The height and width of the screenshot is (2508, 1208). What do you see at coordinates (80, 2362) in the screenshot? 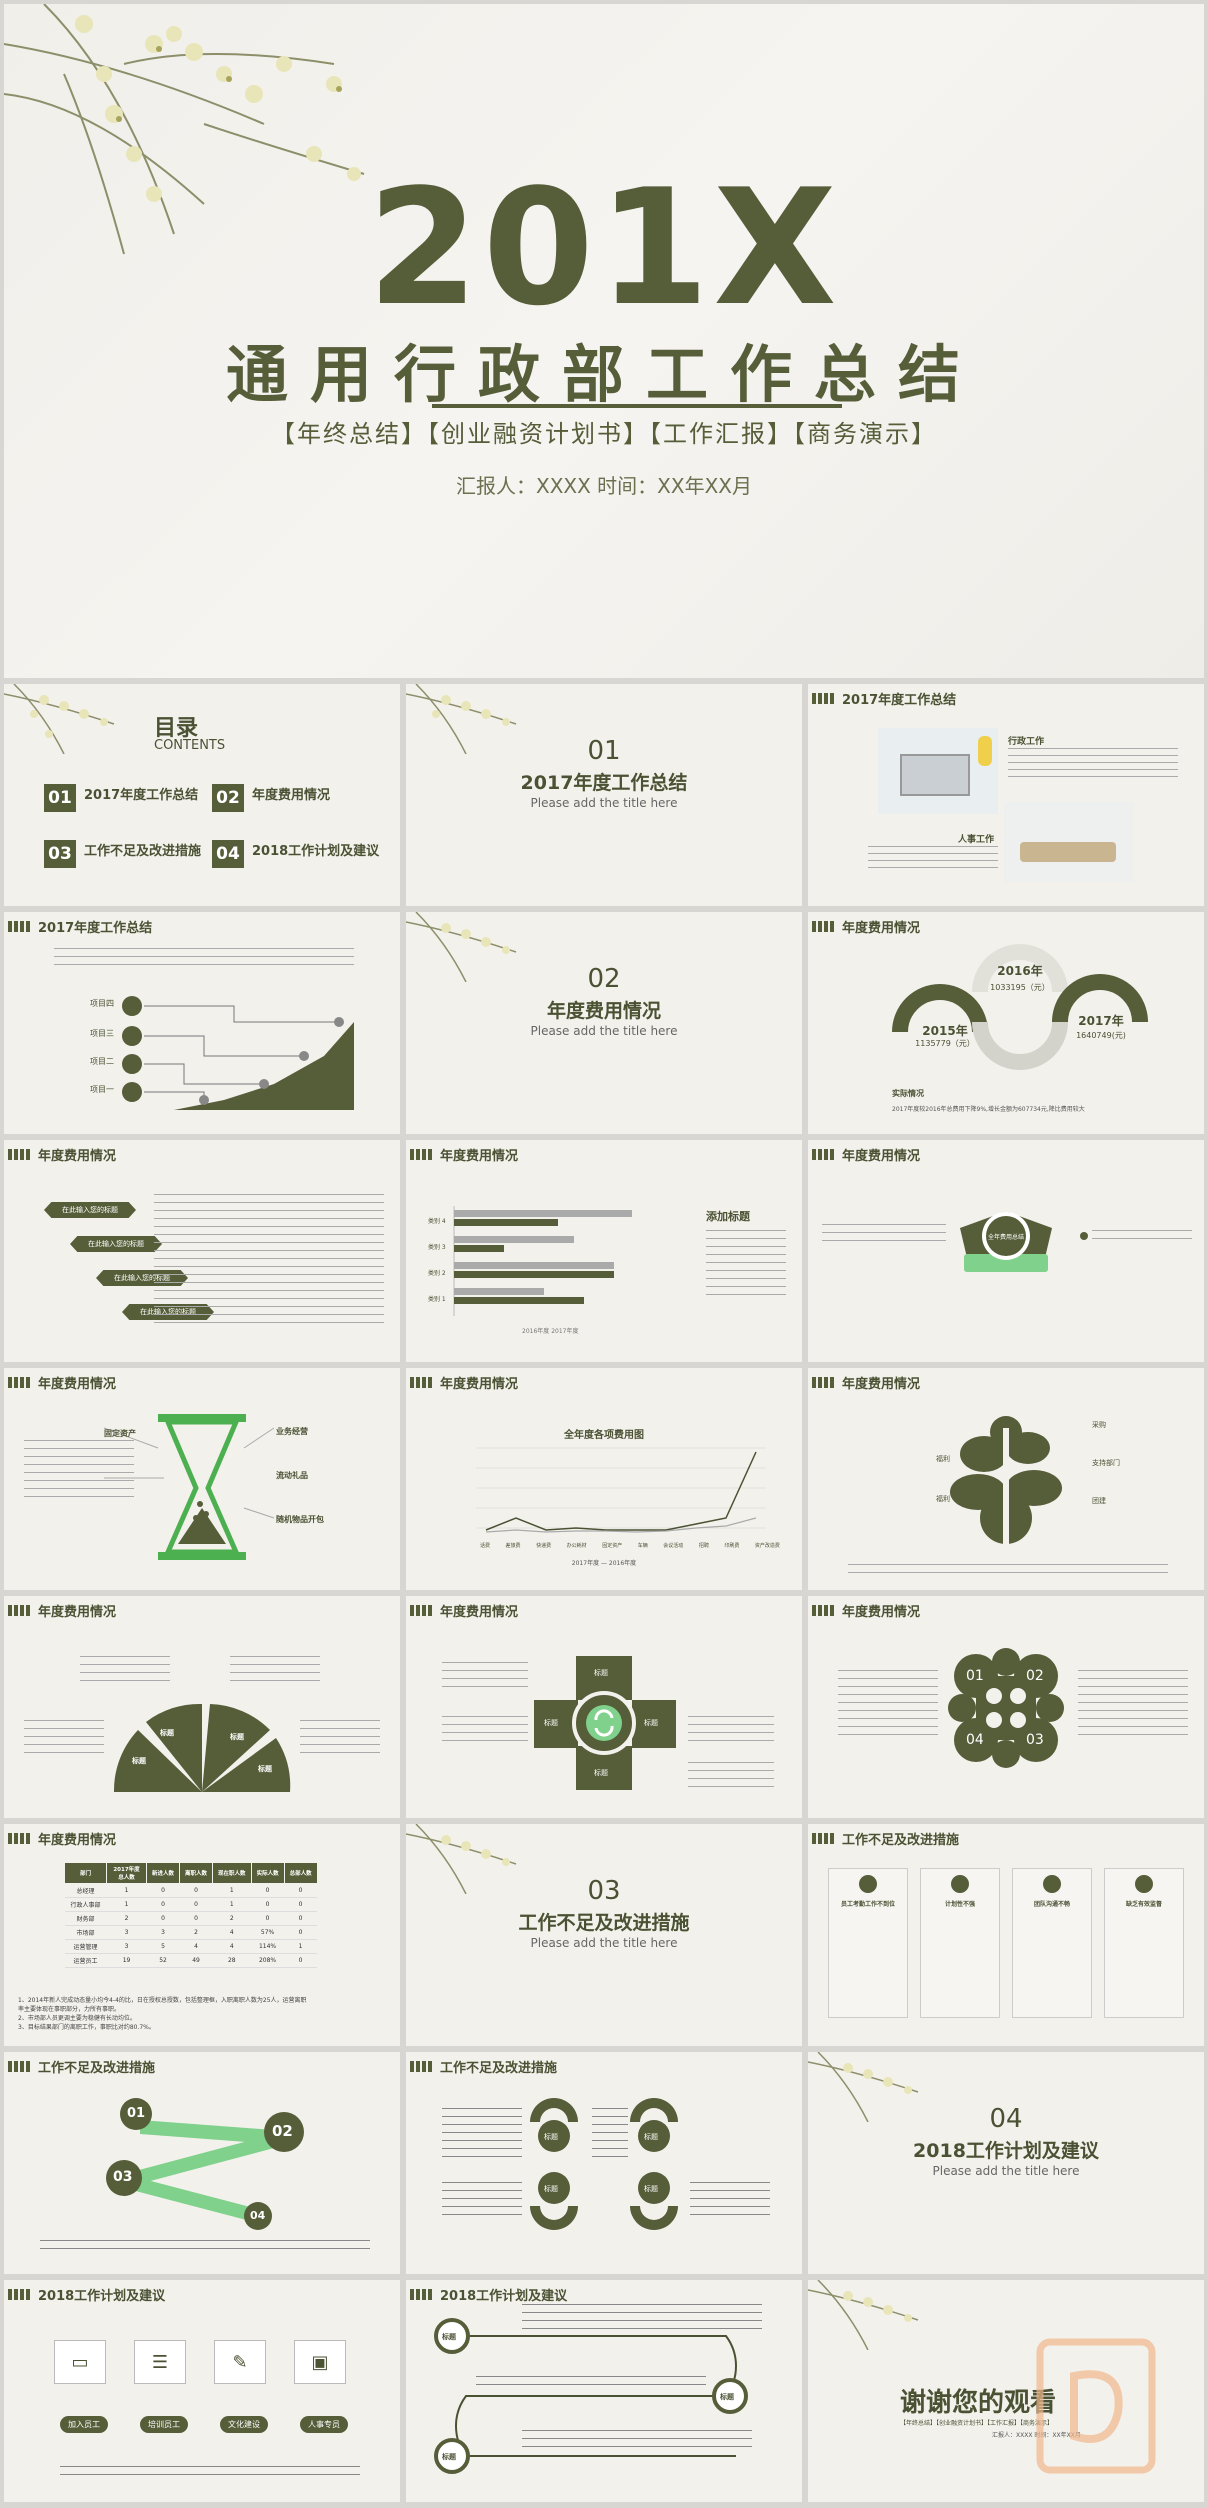
I see `laptop-icon: ▭` at bounding box center [80, 2362].